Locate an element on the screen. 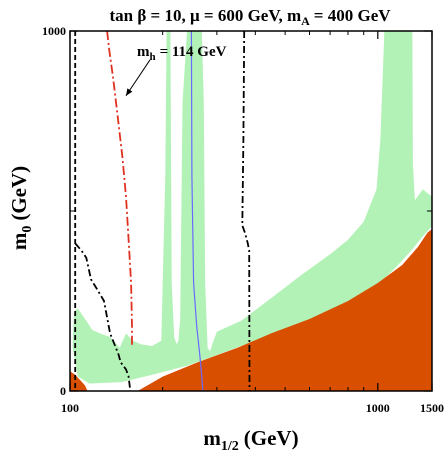 This screenshot has height=457, width=448. ylabel-rest: (GeV) is located at coordinates (19, 193).